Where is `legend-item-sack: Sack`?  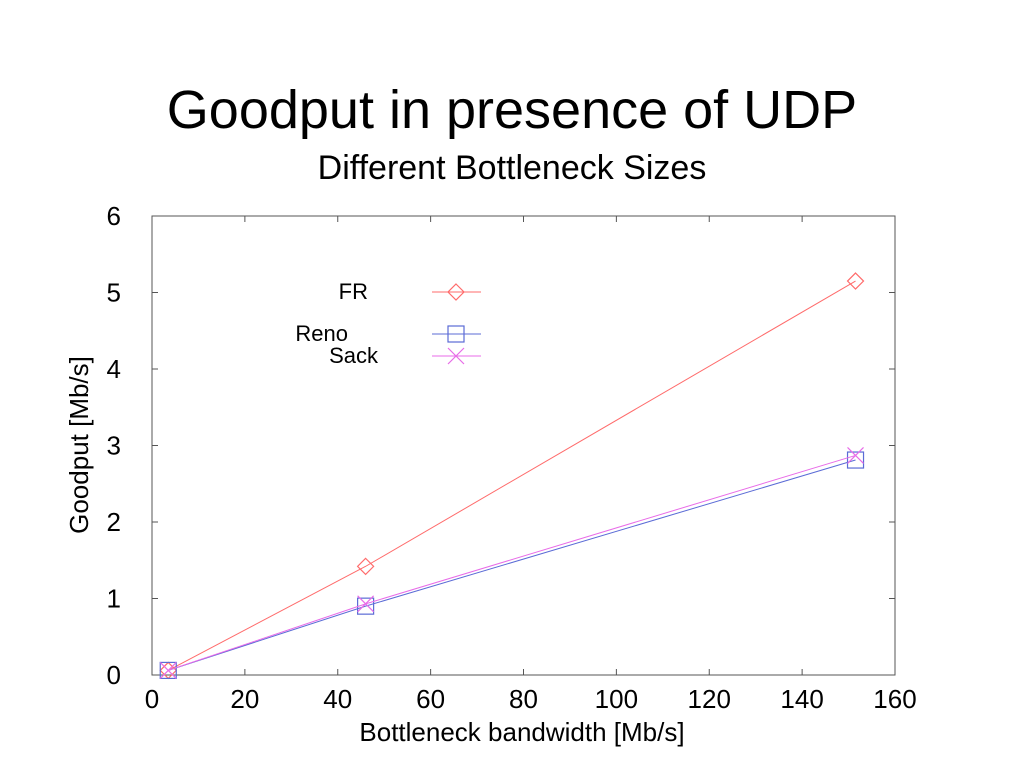 legend-item-sack: Sack is located at coordinates (405, 355).